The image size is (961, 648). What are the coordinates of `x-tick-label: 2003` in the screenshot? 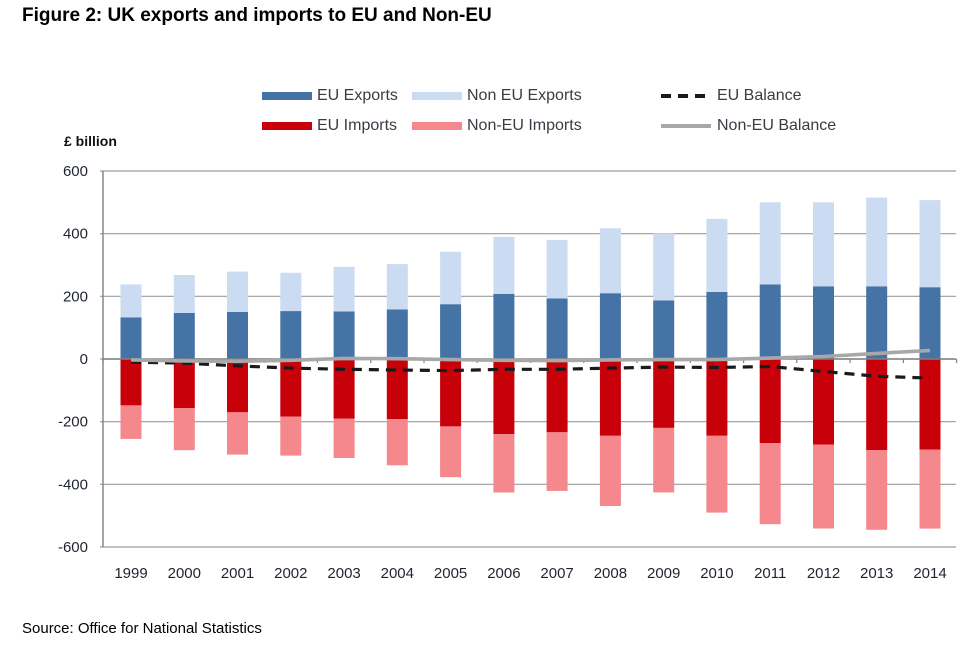 It's located at (343, 573).